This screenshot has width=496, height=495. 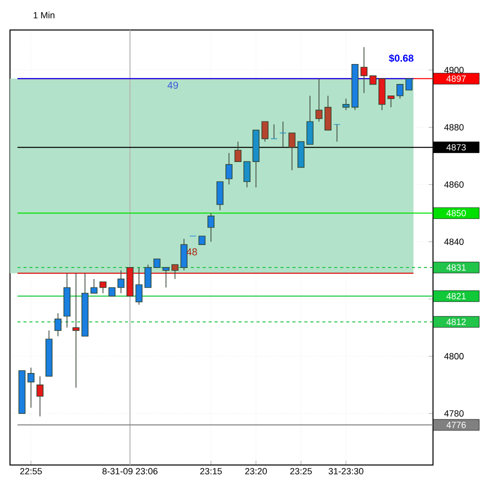 I want to click on y-tick-label: 4800, so click(x=454, y=356).